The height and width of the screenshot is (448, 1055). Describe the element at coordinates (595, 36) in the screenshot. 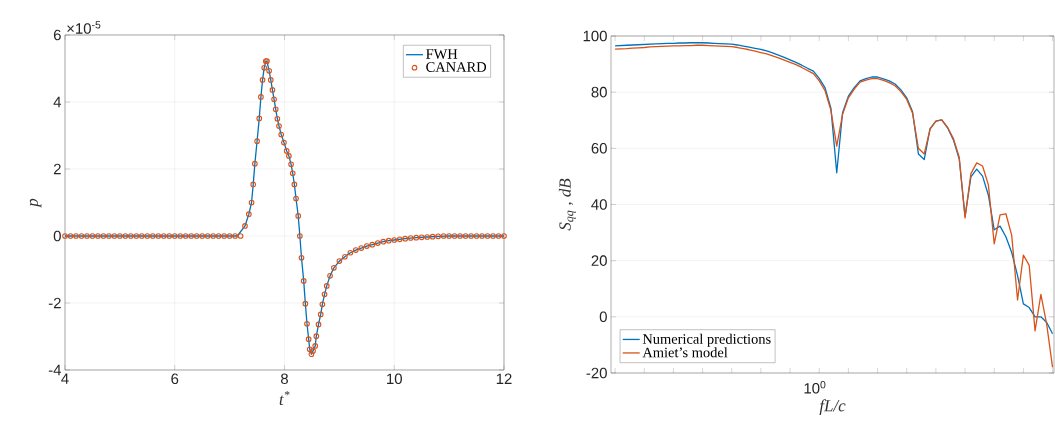

I see `y-tick-label: 100` at that location.